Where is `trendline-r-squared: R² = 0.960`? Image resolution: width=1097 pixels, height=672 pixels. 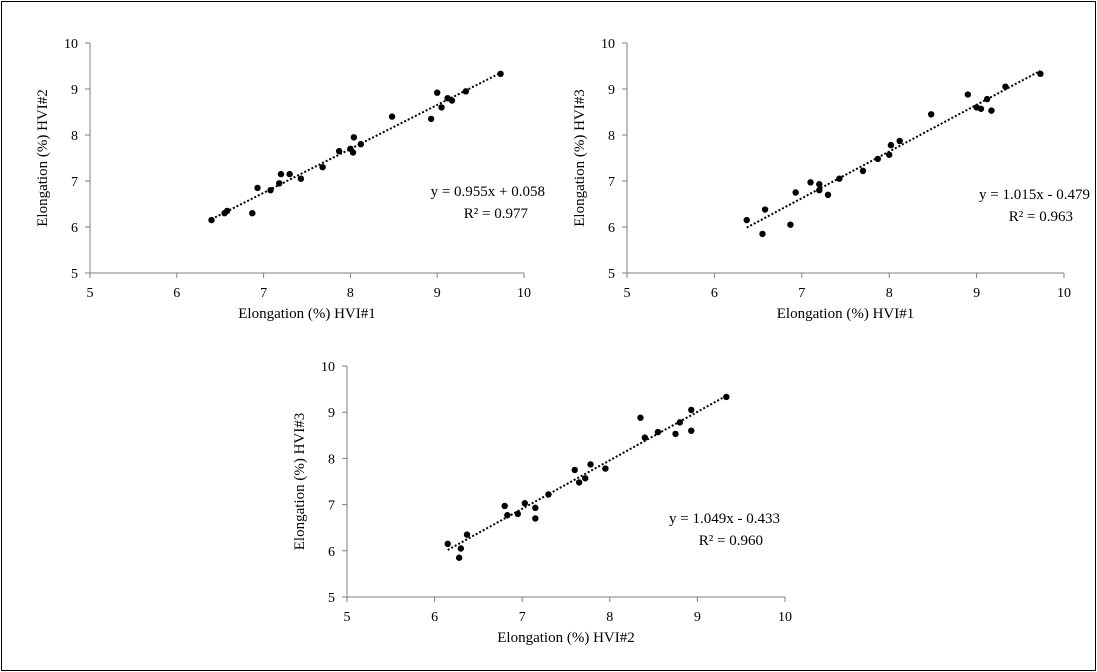 trendline-r-squared: R² = 0.960 is located at coordinates (731, 541).